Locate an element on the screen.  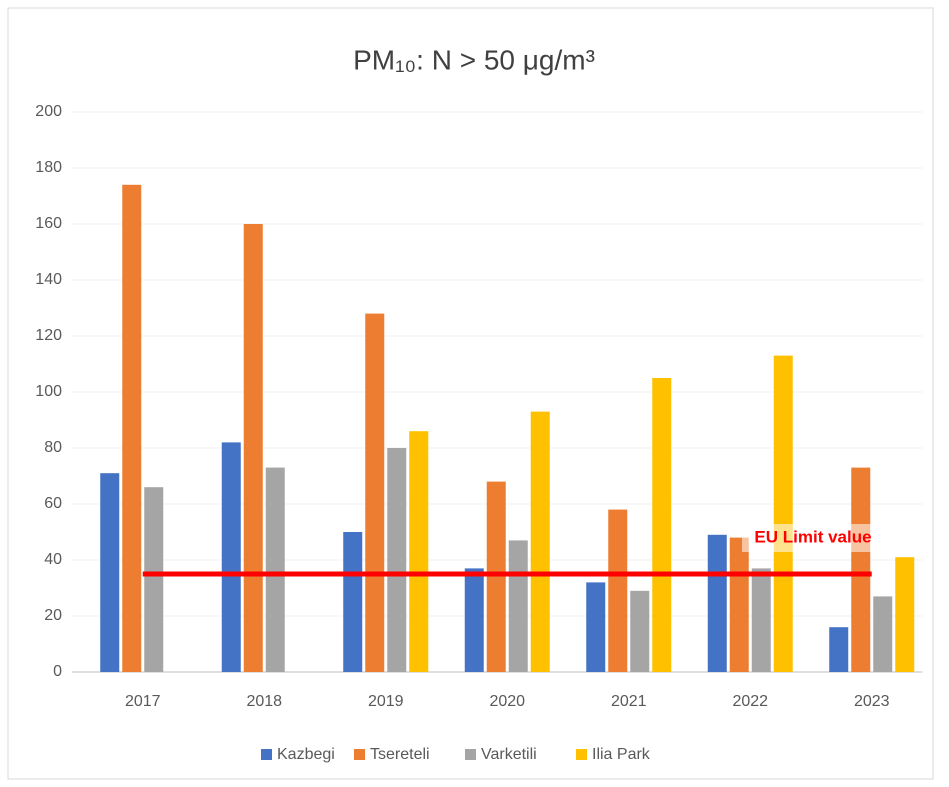
x-tick-label: 2021 is located at coordinates (629, 701).